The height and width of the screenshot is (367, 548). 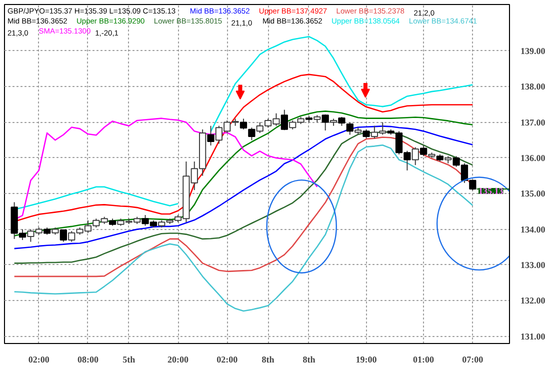 I want to click on y-tick-label: 139.00, so click(x=533, y=51).